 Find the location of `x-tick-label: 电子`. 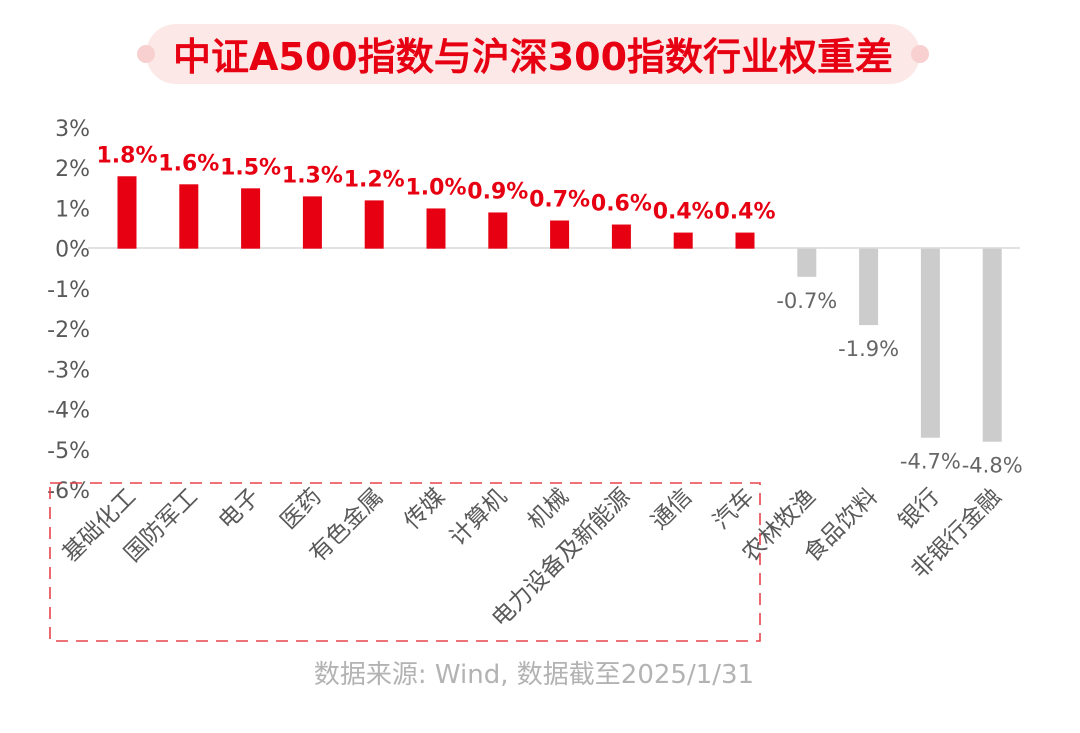

x-tick-label: 电子 is located at coordinates (239, 509).